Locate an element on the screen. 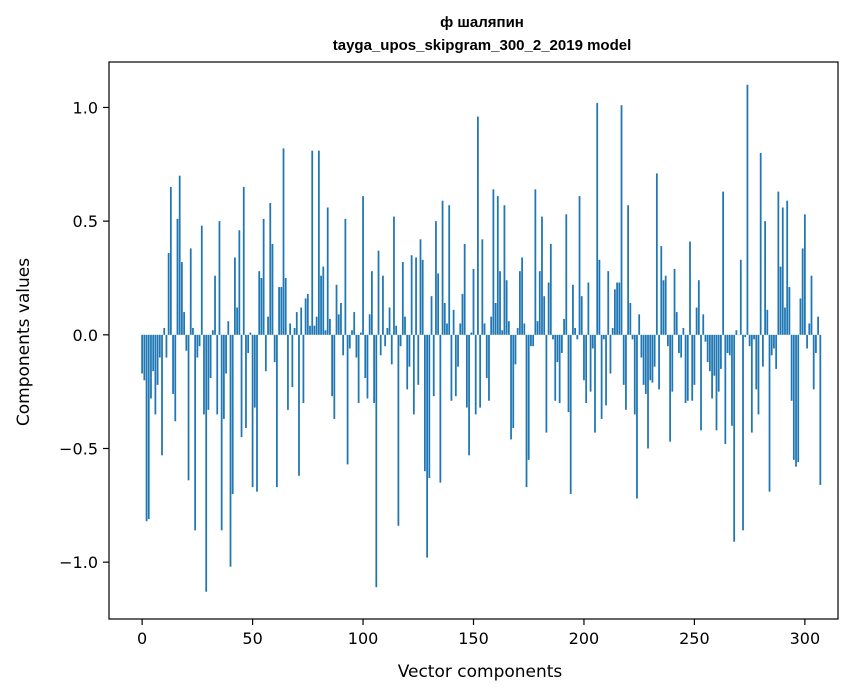  x-tick-label: 100 is located at coordinates (363, 638).